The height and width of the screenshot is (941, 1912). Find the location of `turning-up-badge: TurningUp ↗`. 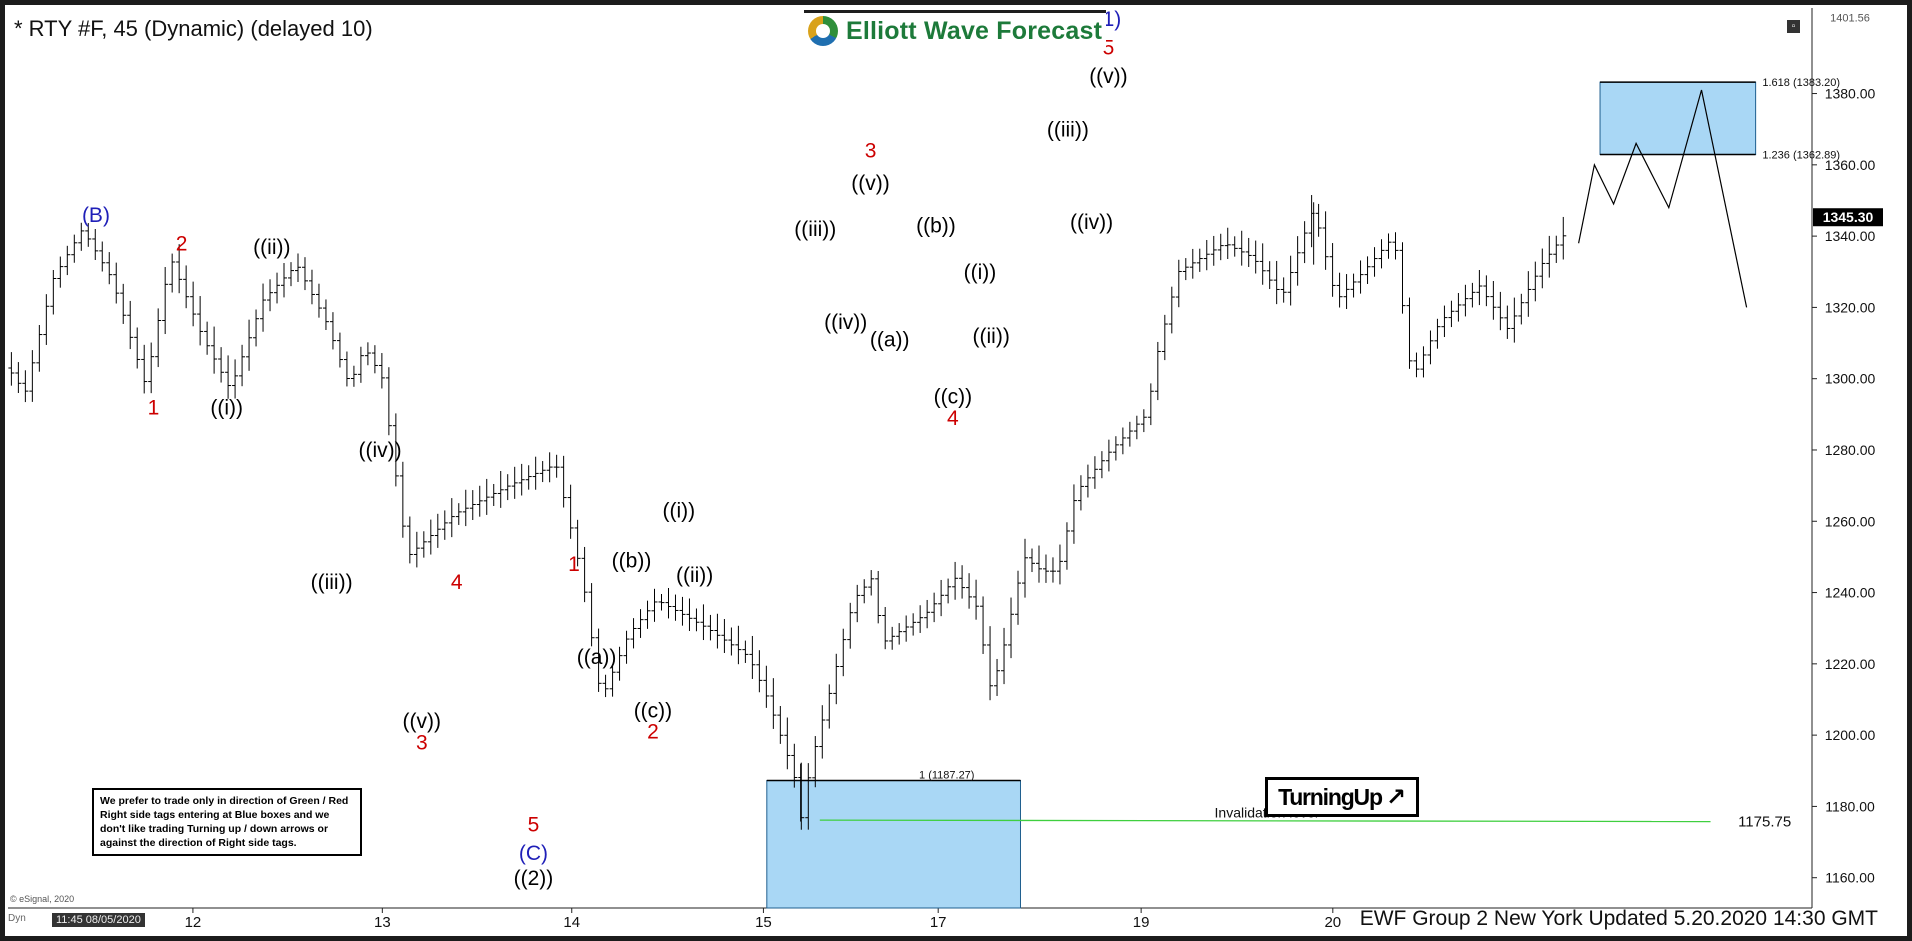

turning-up-badge: TurningUp ↗ is located at coordinates (1342, 797).